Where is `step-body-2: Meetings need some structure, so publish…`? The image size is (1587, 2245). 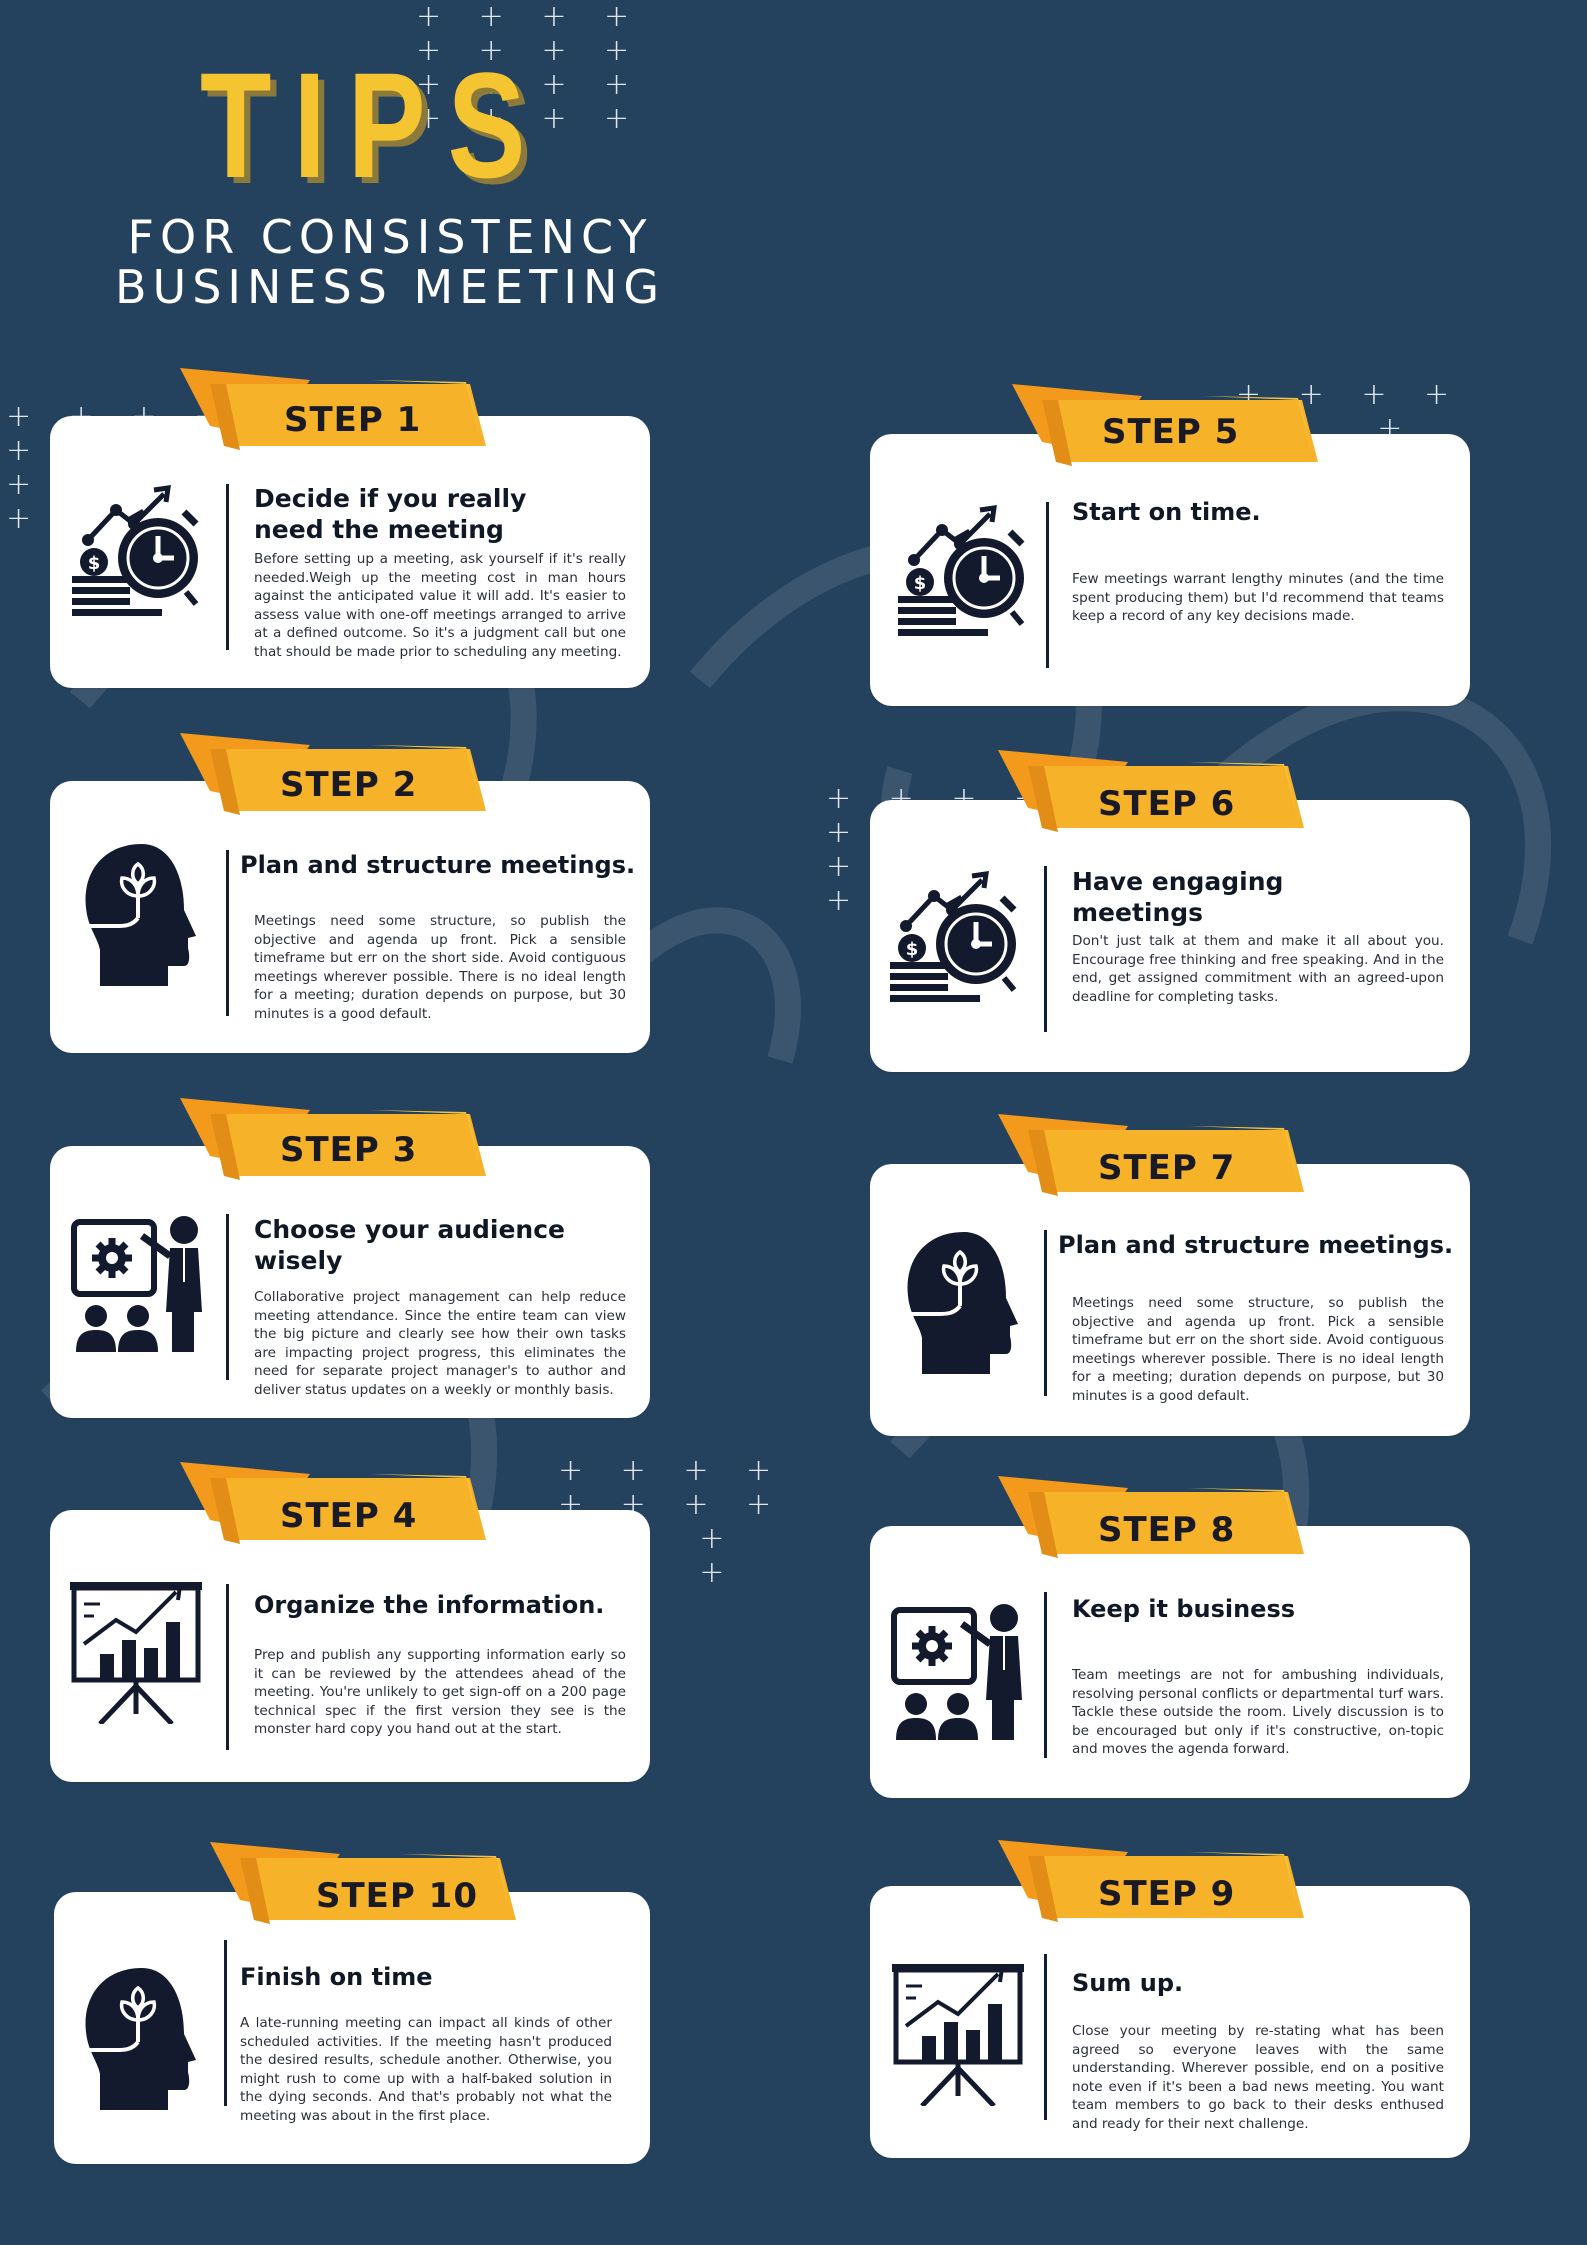
step-body-2: Meetings need some structure, so publish… is located at coordinates (440, 967).